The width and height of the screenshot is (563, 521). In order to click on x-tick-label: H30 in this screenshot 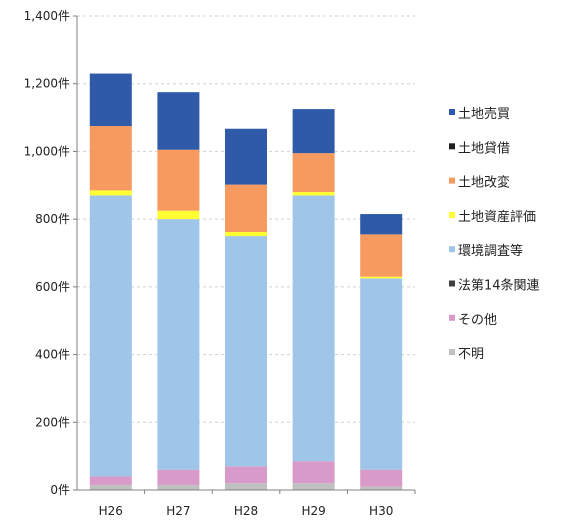, I will do `click(381, 510)`.